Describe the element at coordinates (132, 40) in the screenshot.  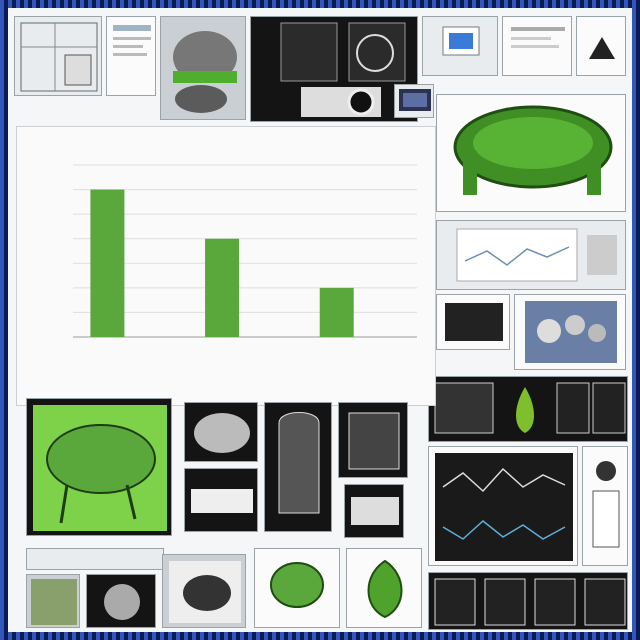
I see `document-sketch` at that location.